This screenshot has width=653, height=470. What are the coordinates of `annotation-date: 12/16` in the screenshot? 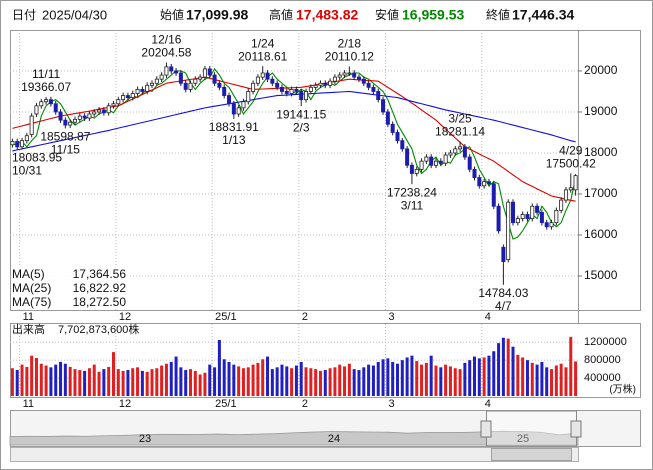 It's located at (166, 40).